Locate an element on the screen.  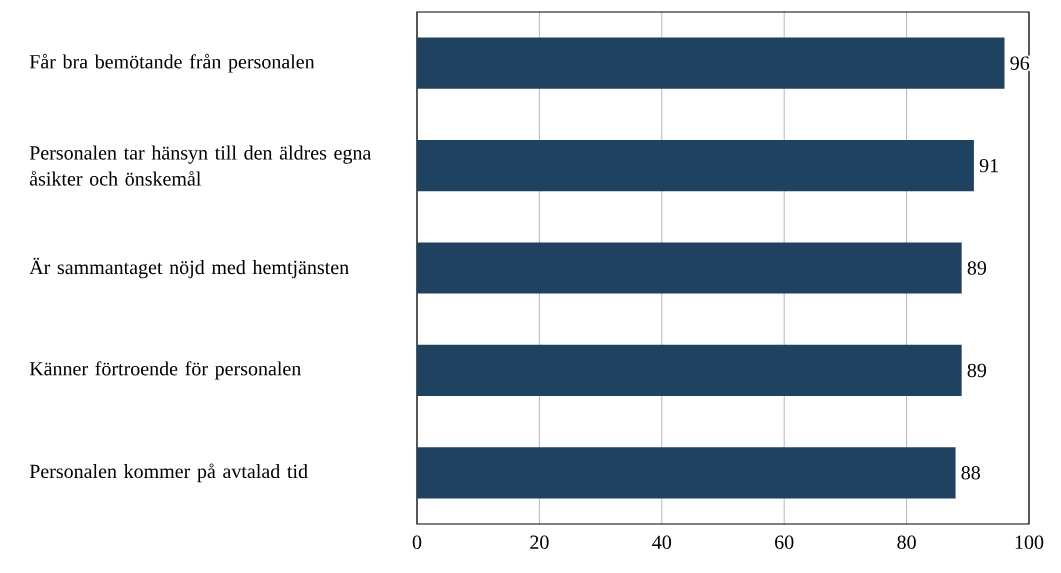
y-tick-label: Personalen tar hänsyn till den äldres egna åsikter och önskemål is located at coordinates (200, 165).